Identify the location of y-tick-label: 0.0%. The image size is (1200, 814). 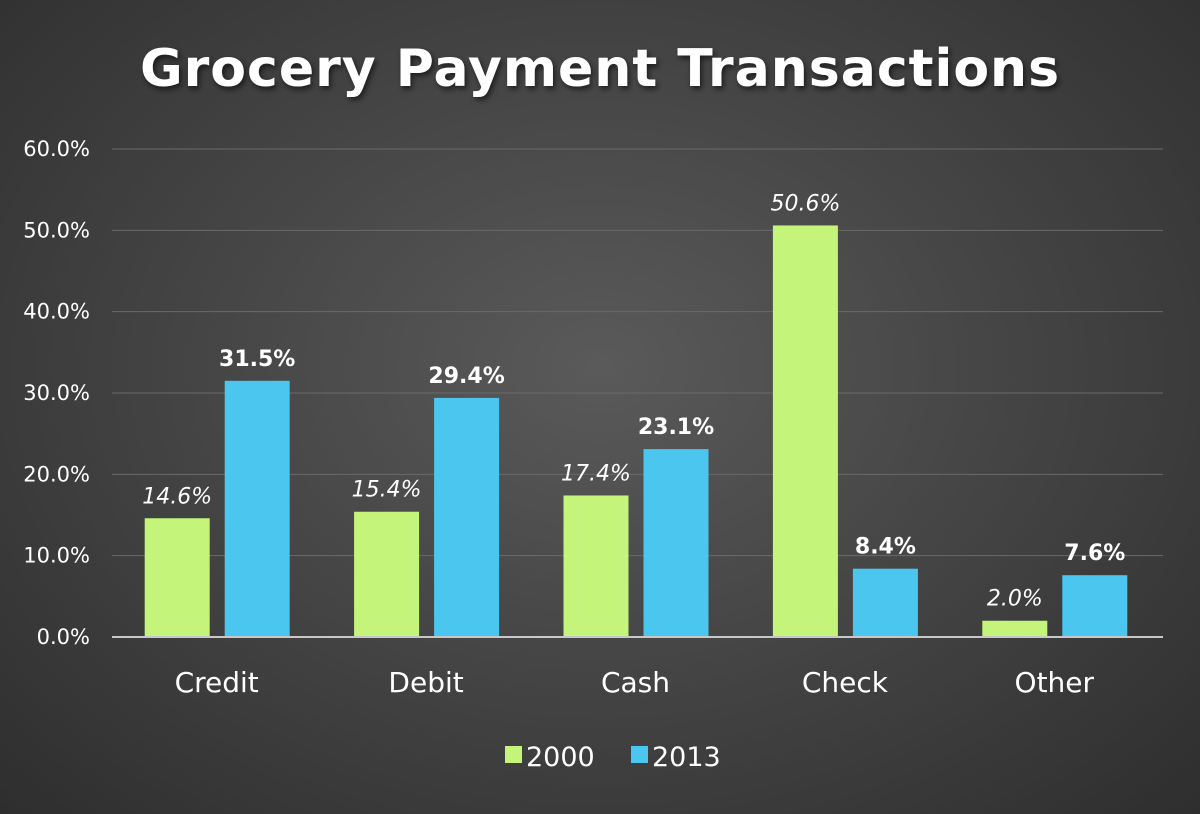
(63, 637).